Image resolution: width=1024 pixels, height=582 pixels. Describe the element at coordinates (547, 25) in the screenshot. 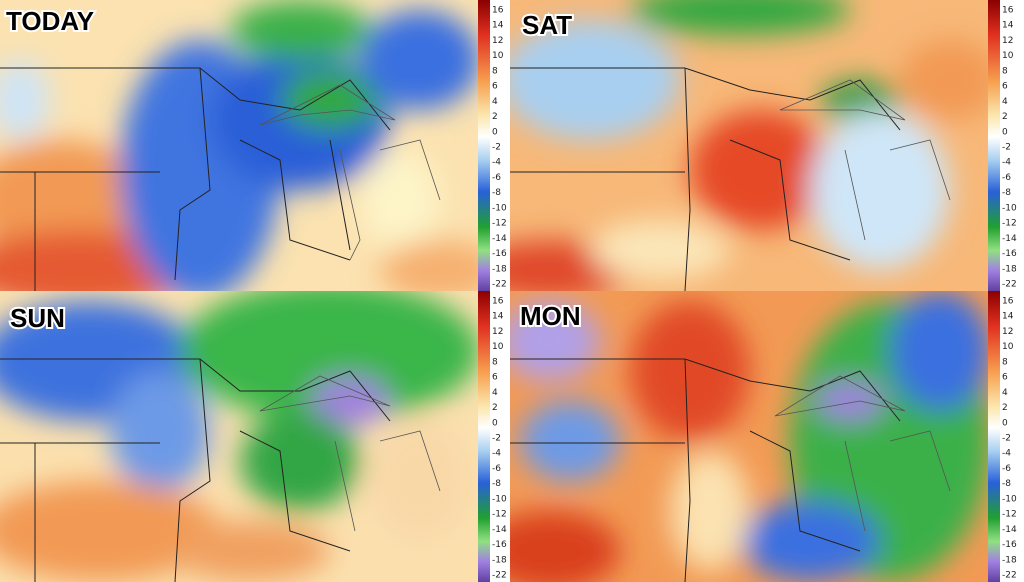

I see `panel-title: SAT` at that location.